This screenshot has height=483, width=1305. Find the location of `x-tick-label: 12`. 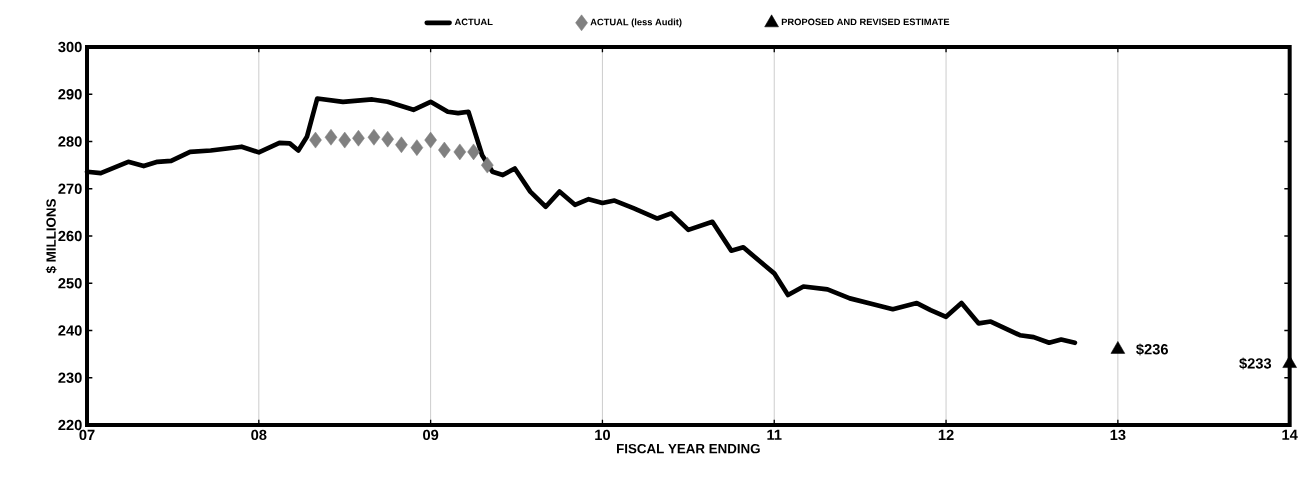

x-tick-label: 12 is located at coordinates (946, 434).